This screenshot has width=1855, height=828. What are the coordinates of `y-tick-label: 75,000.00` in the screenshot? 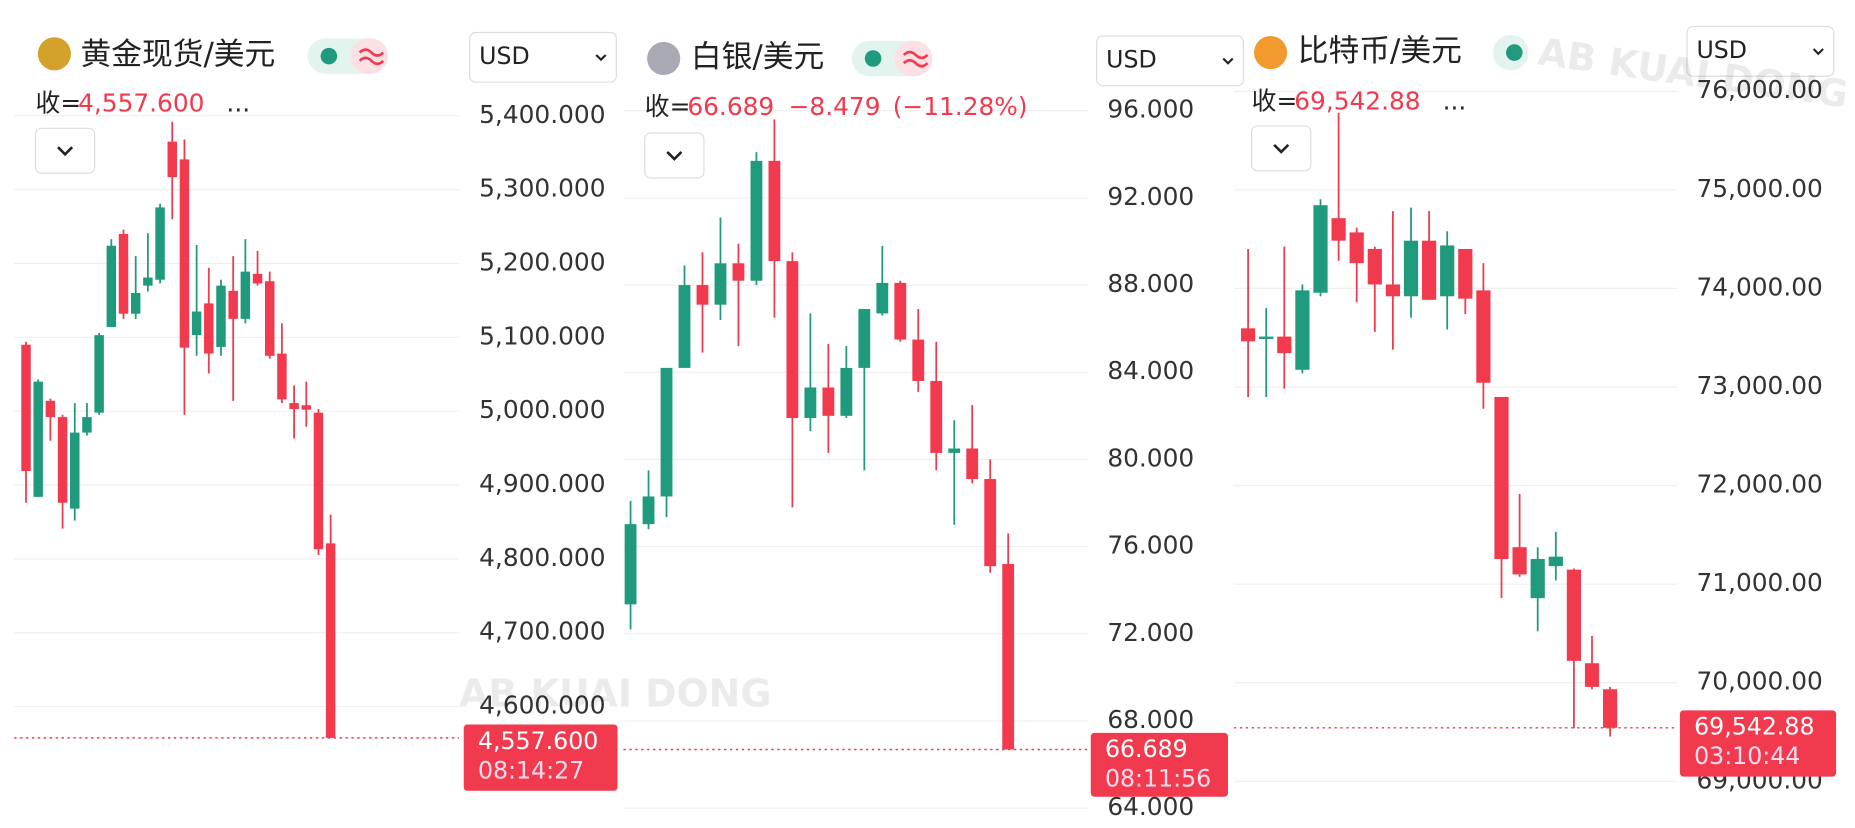 It's located at (1759, 188).